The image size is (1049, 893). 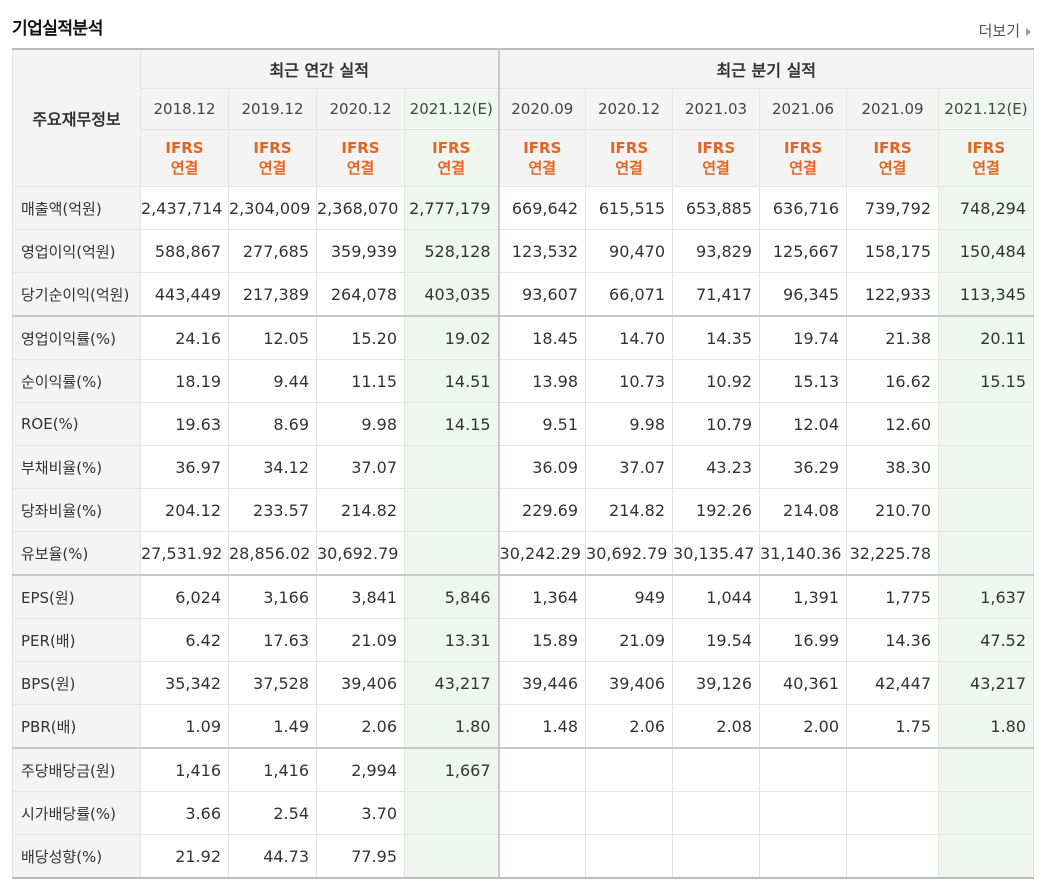 I want to click on table-cell: 9.44, so click(x=272, y=381).